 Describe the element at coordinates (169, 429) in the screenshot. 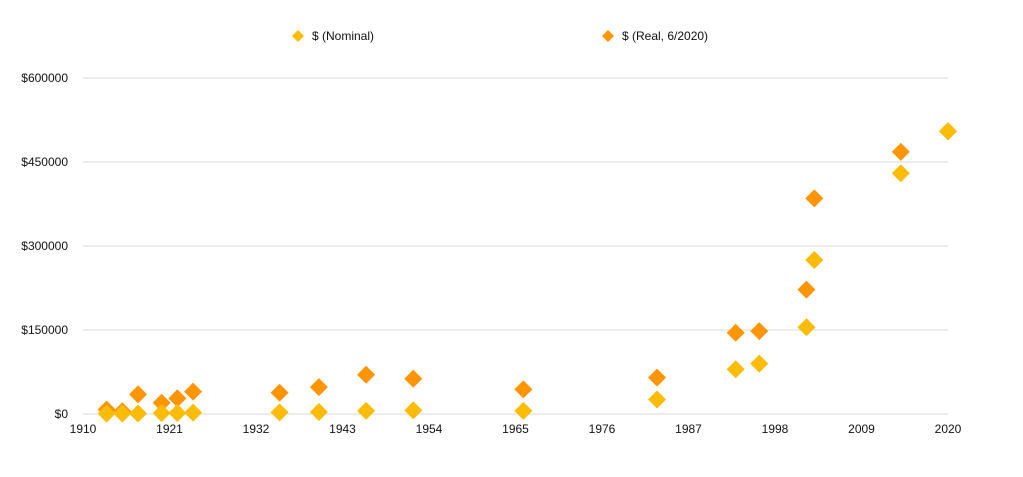

I see `x-tick-label: 1921` at that location.